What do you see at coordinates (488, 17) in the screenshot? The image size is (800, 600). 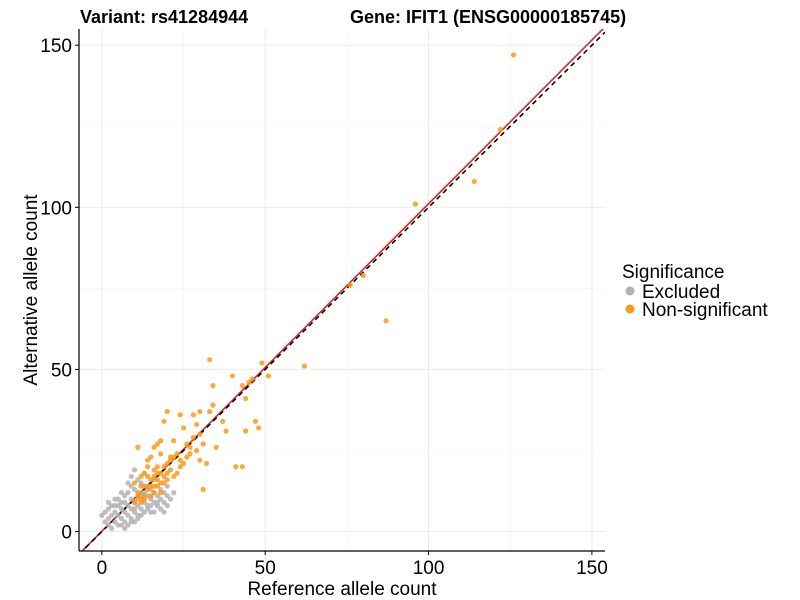 I see `chart-title-gene: Gene: IFIT1 (ENSG00000185745)` at bounding box center [488, 17].